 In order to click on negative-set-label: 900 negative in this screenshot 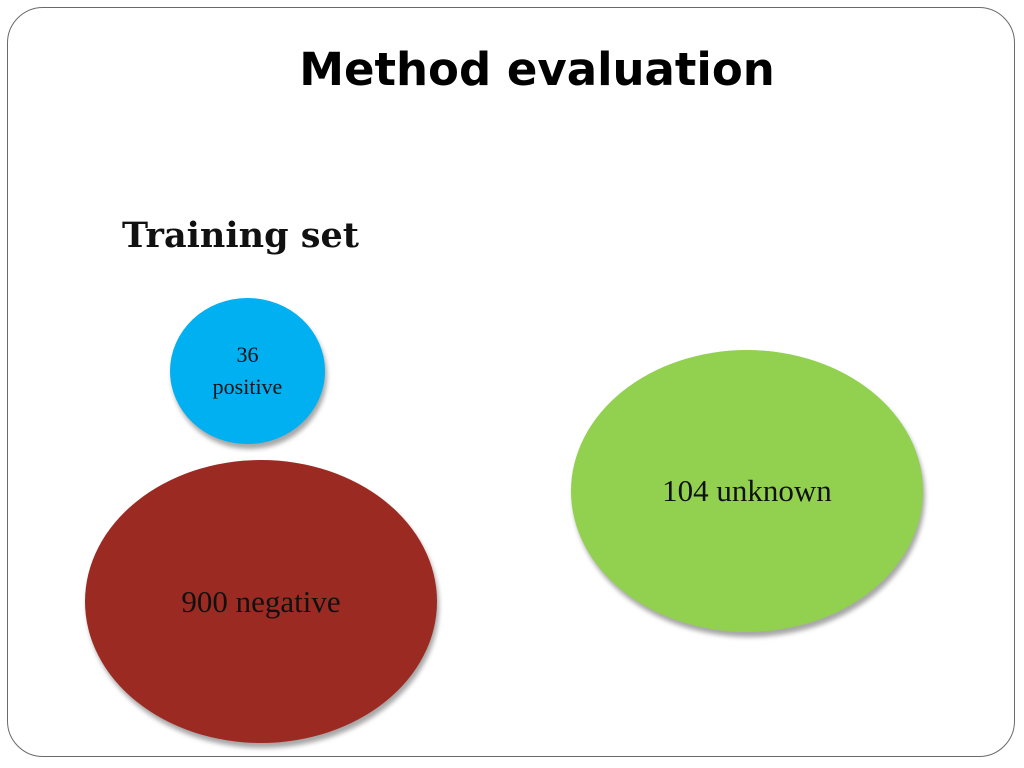, I will do `click(261, 601)`.